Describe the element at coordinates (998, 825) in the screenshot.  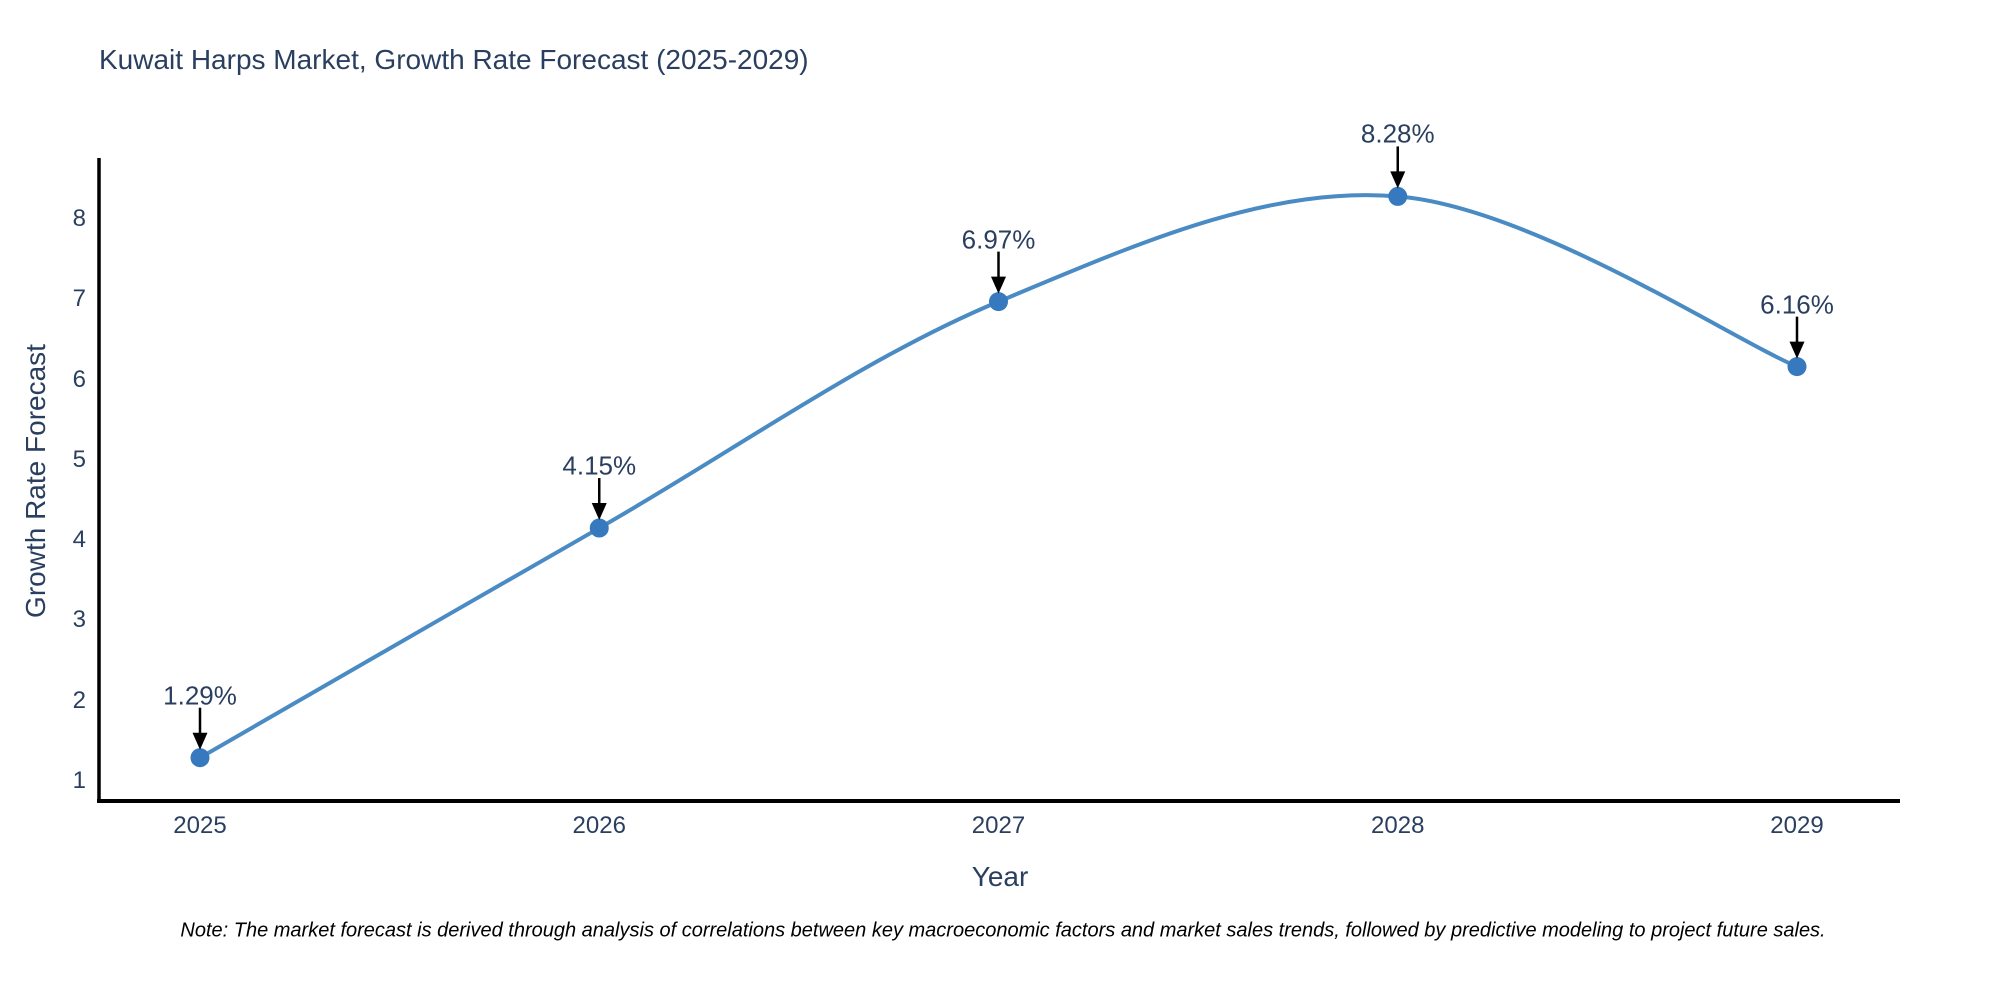
I see `x-tick-label: 2027` at that location.